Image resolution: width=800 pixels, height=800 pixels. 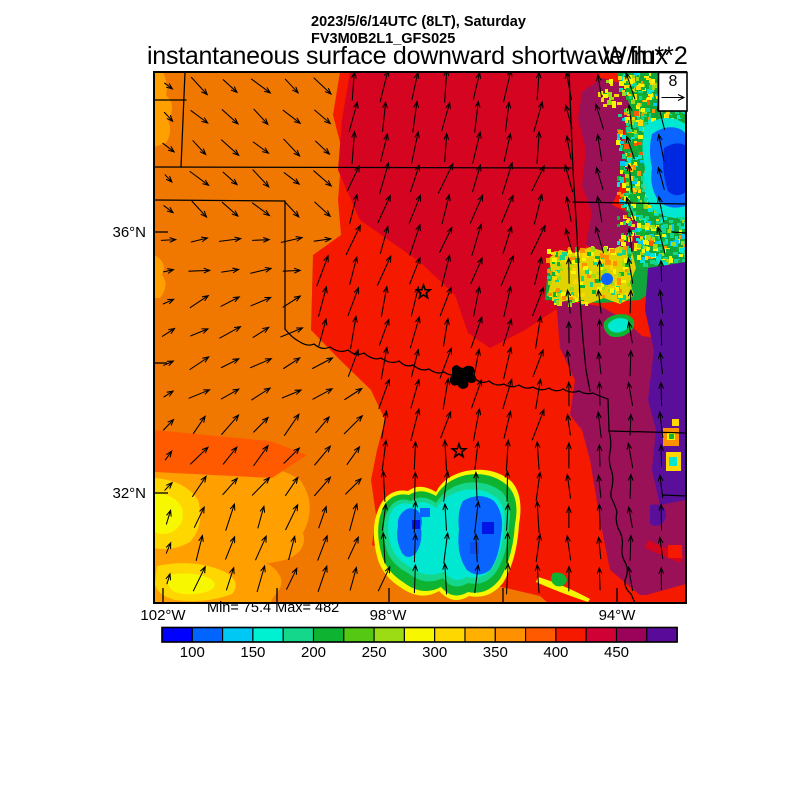 I want to click on svg-text: 400, so click(x=555, y=652).